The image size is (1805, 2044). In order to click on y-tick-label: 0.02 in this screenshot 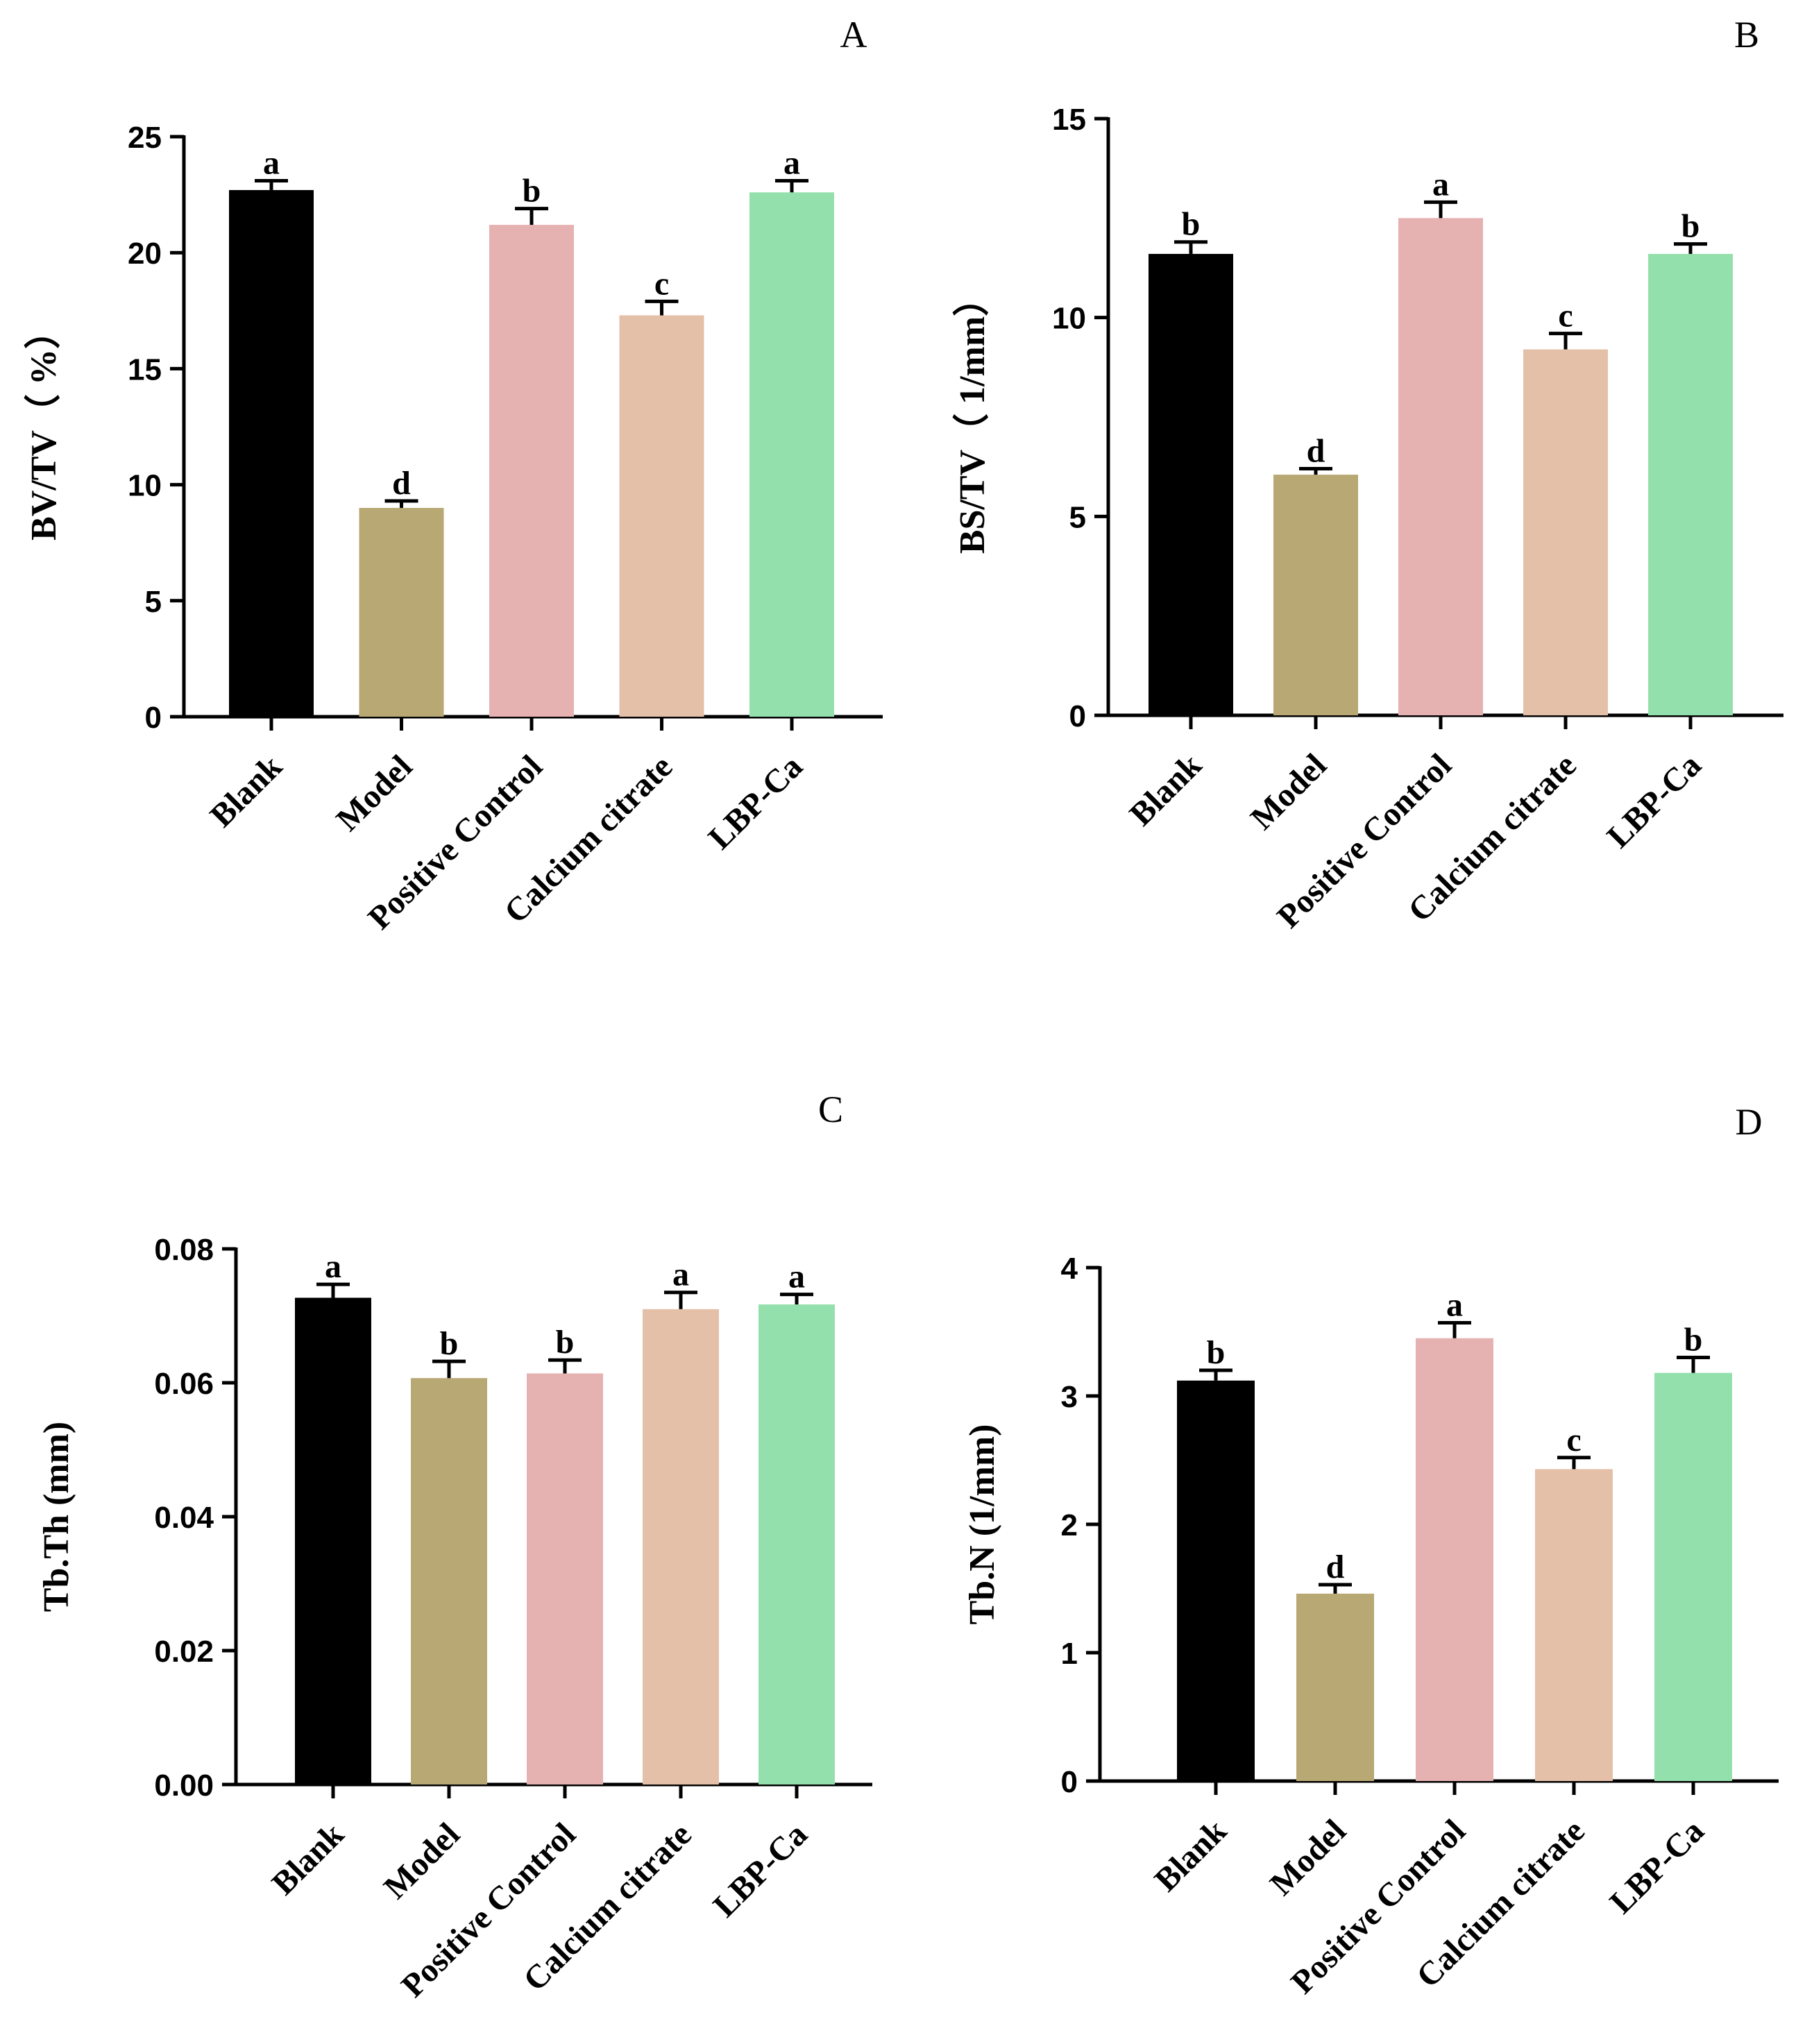, I will do `click(184, 1652)`.